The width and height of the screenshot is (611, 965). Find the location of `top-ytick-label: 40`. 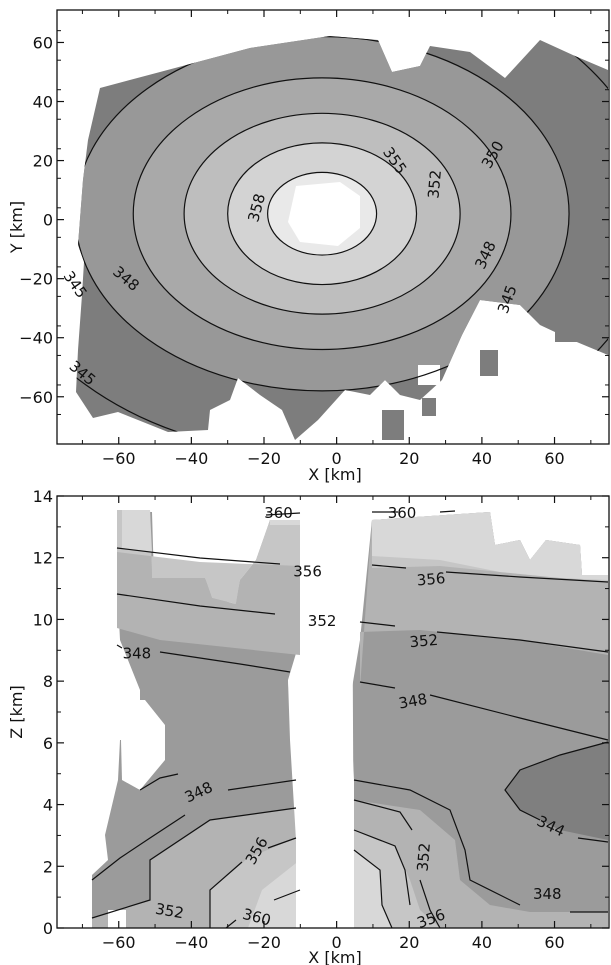

top-ytick-label: 40 is located at coordinates (43, 102).